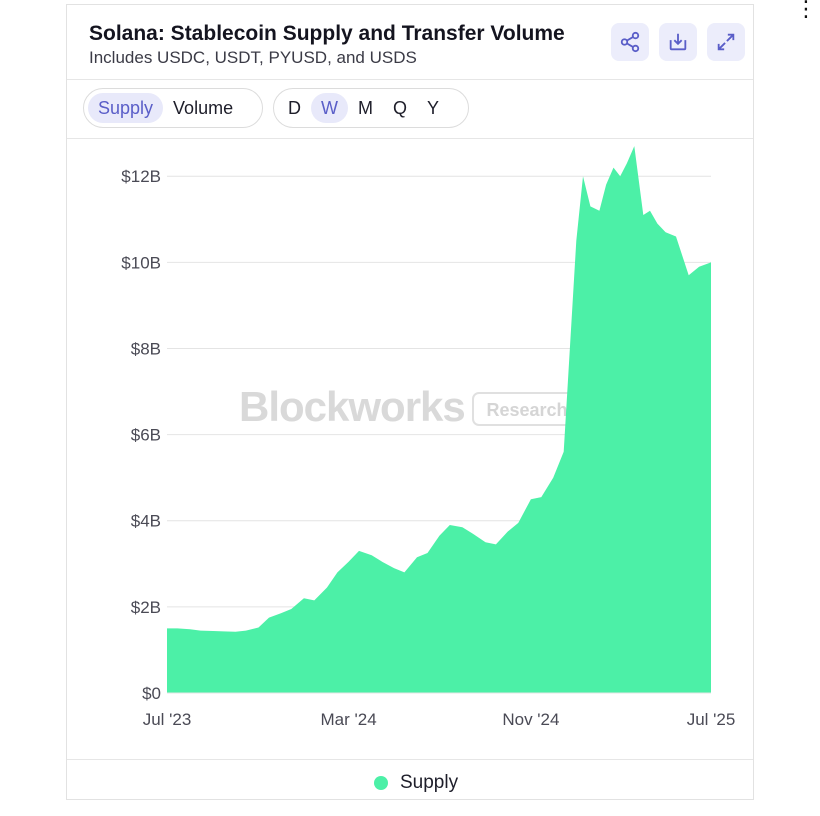 This screenshot has height=816, width=820. I want to click on share-button, so click(630, 42).